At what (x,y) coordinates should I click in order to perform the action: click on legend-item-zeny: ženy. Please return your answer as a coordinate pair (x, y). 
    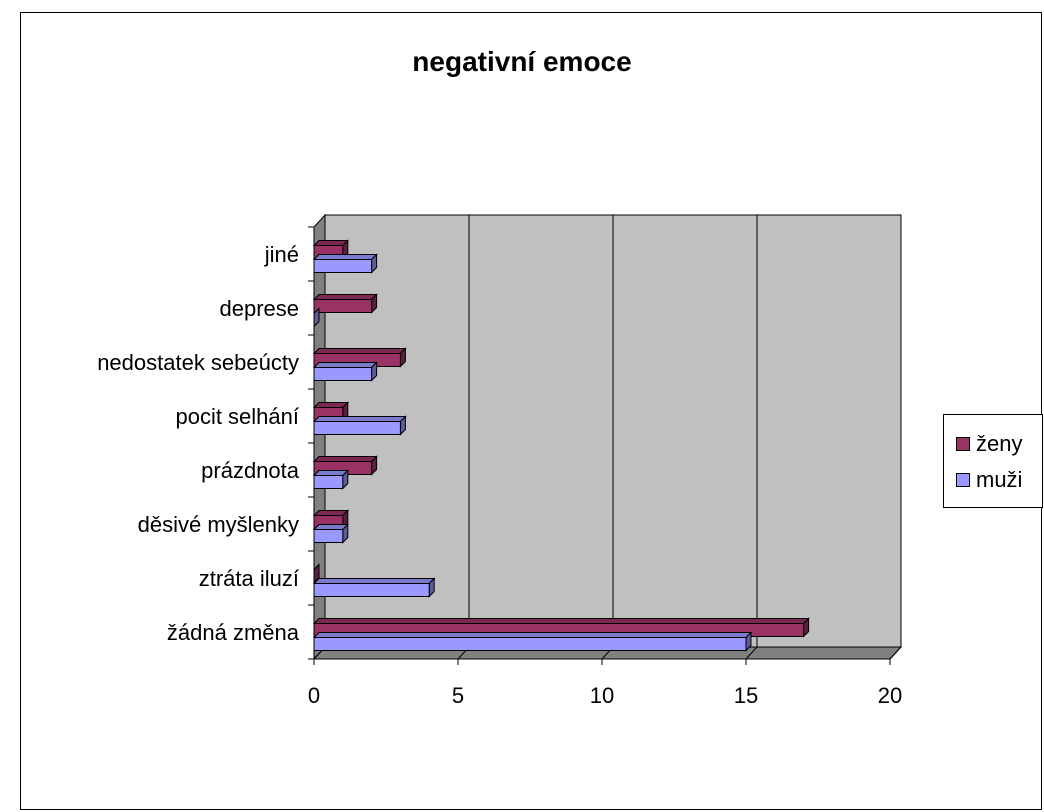
    Looking at the image, I should click on (989, 444).